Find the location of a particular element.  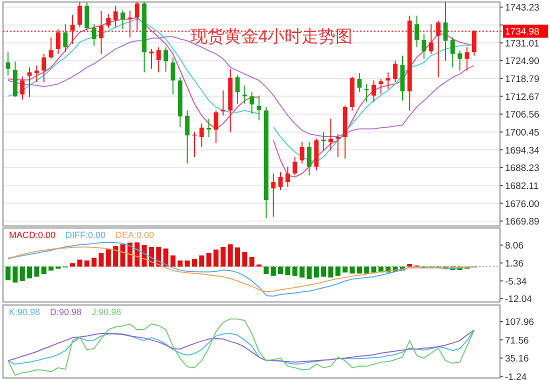

y-tick-label: 1694.34 is located at coordinates (522, 150).